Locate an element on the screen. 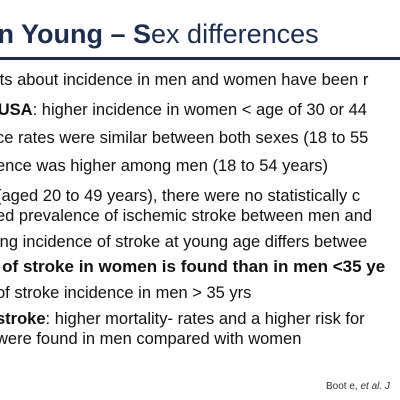 This screenshot has width=400, height=400. citation: Boot e, et al. J is located at coordinates (358, 387).